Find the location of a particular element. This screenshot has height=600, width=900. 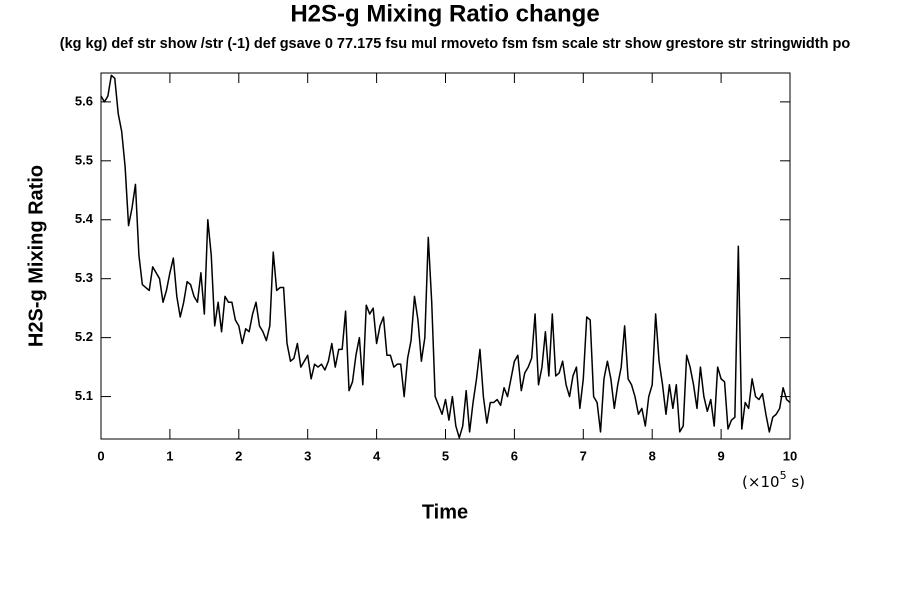

x-tick-label: 9 is located at coordinates (720, 455).